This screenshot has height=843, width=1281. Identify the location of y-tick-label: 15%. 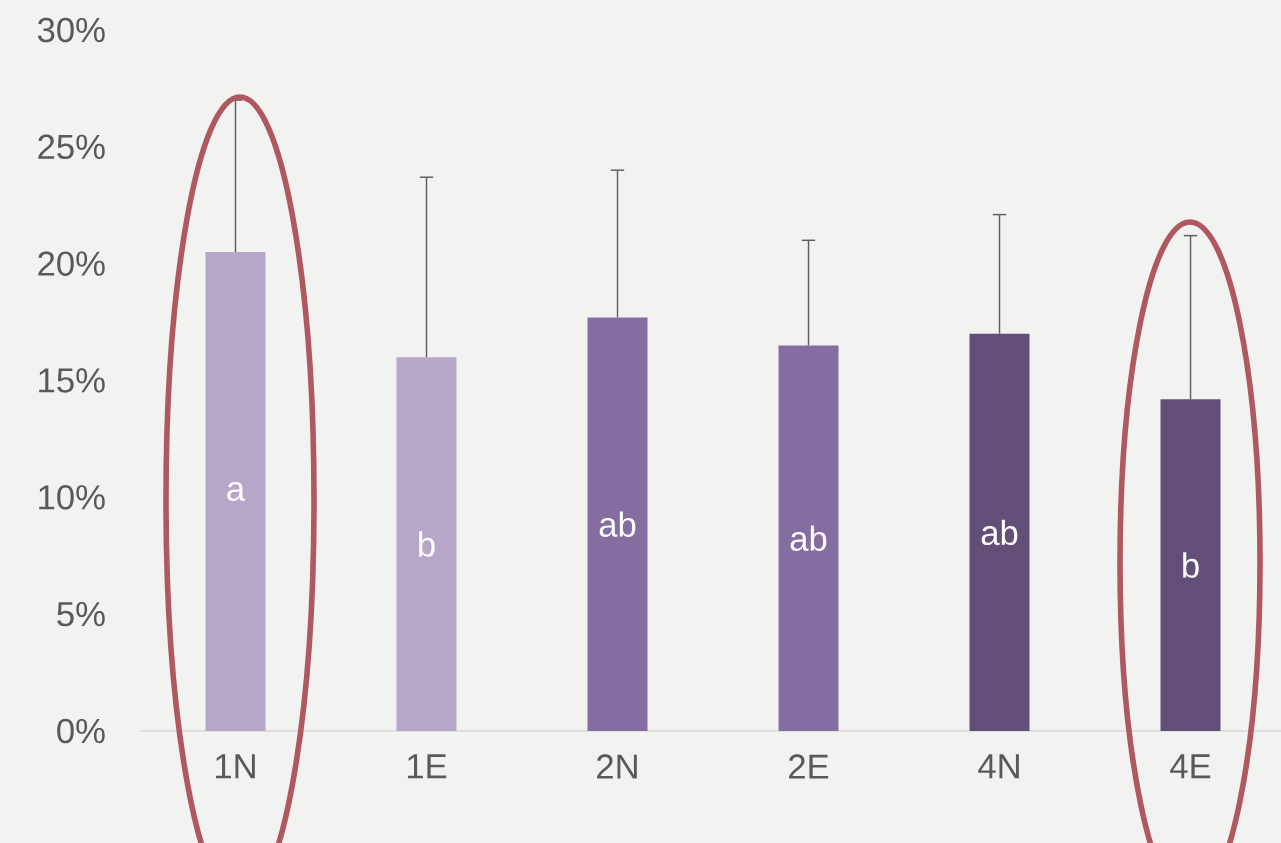
(72, 380).